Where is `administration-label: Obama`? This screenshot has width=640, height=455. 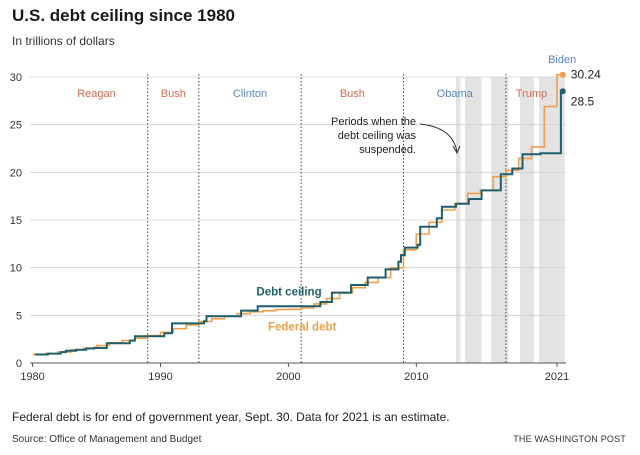 administration-label: Obama is located at coordinates (455, 94).